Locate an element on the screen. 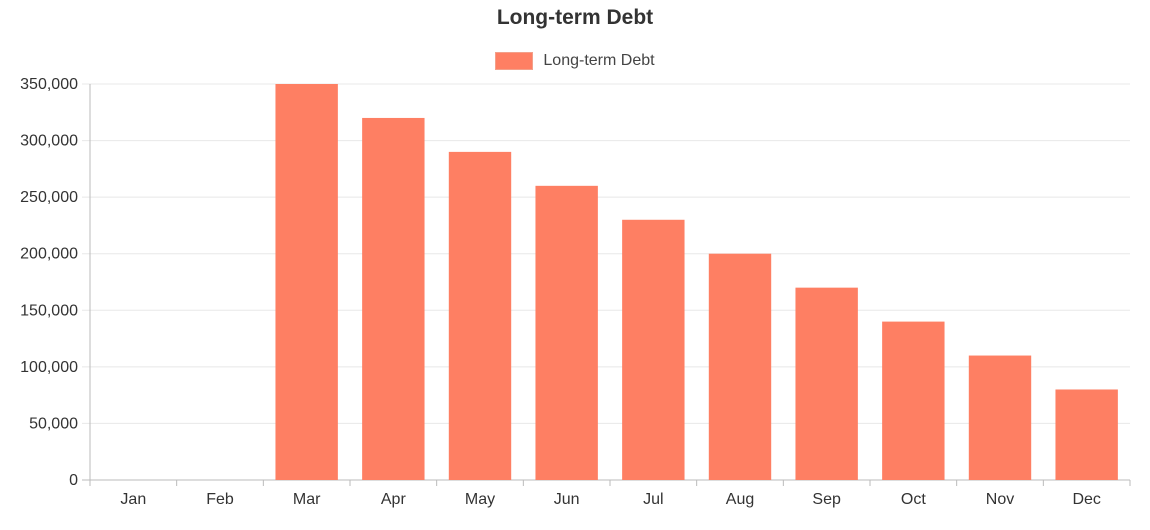  bar-apr is located at coordinates (393, 298).